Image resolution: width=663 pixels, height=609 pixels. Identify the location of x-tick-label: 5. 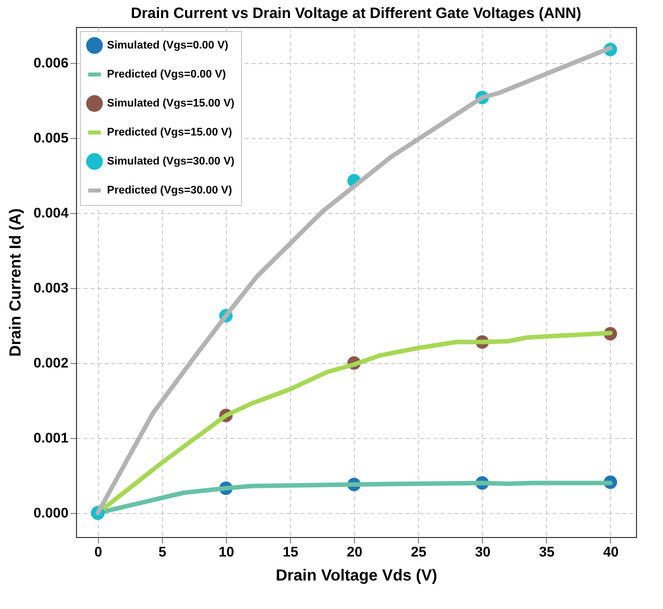
(162, 552).